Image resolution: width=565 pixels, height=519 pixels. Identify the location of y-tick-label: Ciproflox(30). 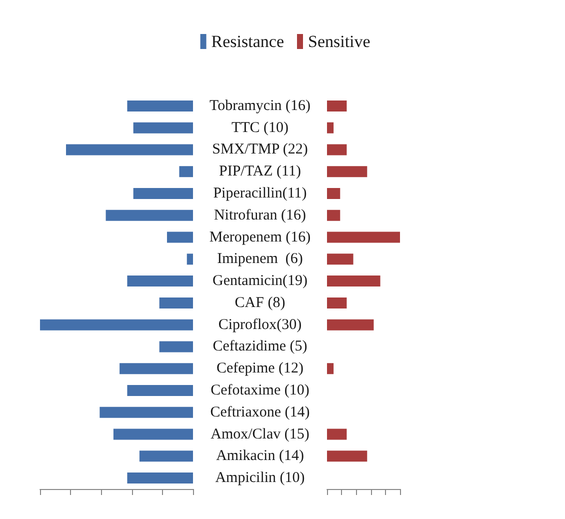
(260, 324).